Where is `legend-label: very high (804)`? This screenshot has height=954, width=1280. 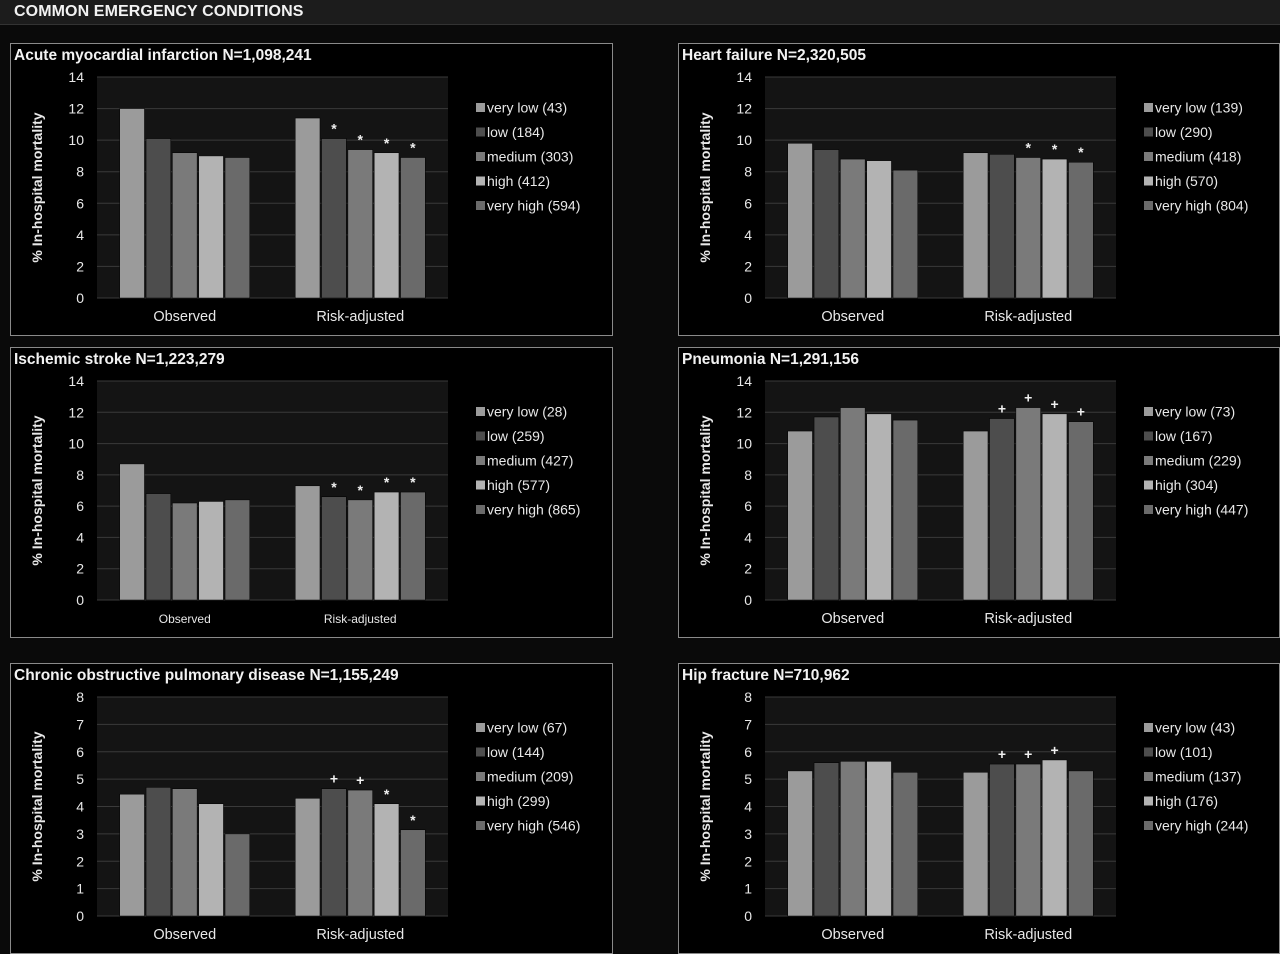 legend-label: very high (804) is located at coordinates (1201, 206).